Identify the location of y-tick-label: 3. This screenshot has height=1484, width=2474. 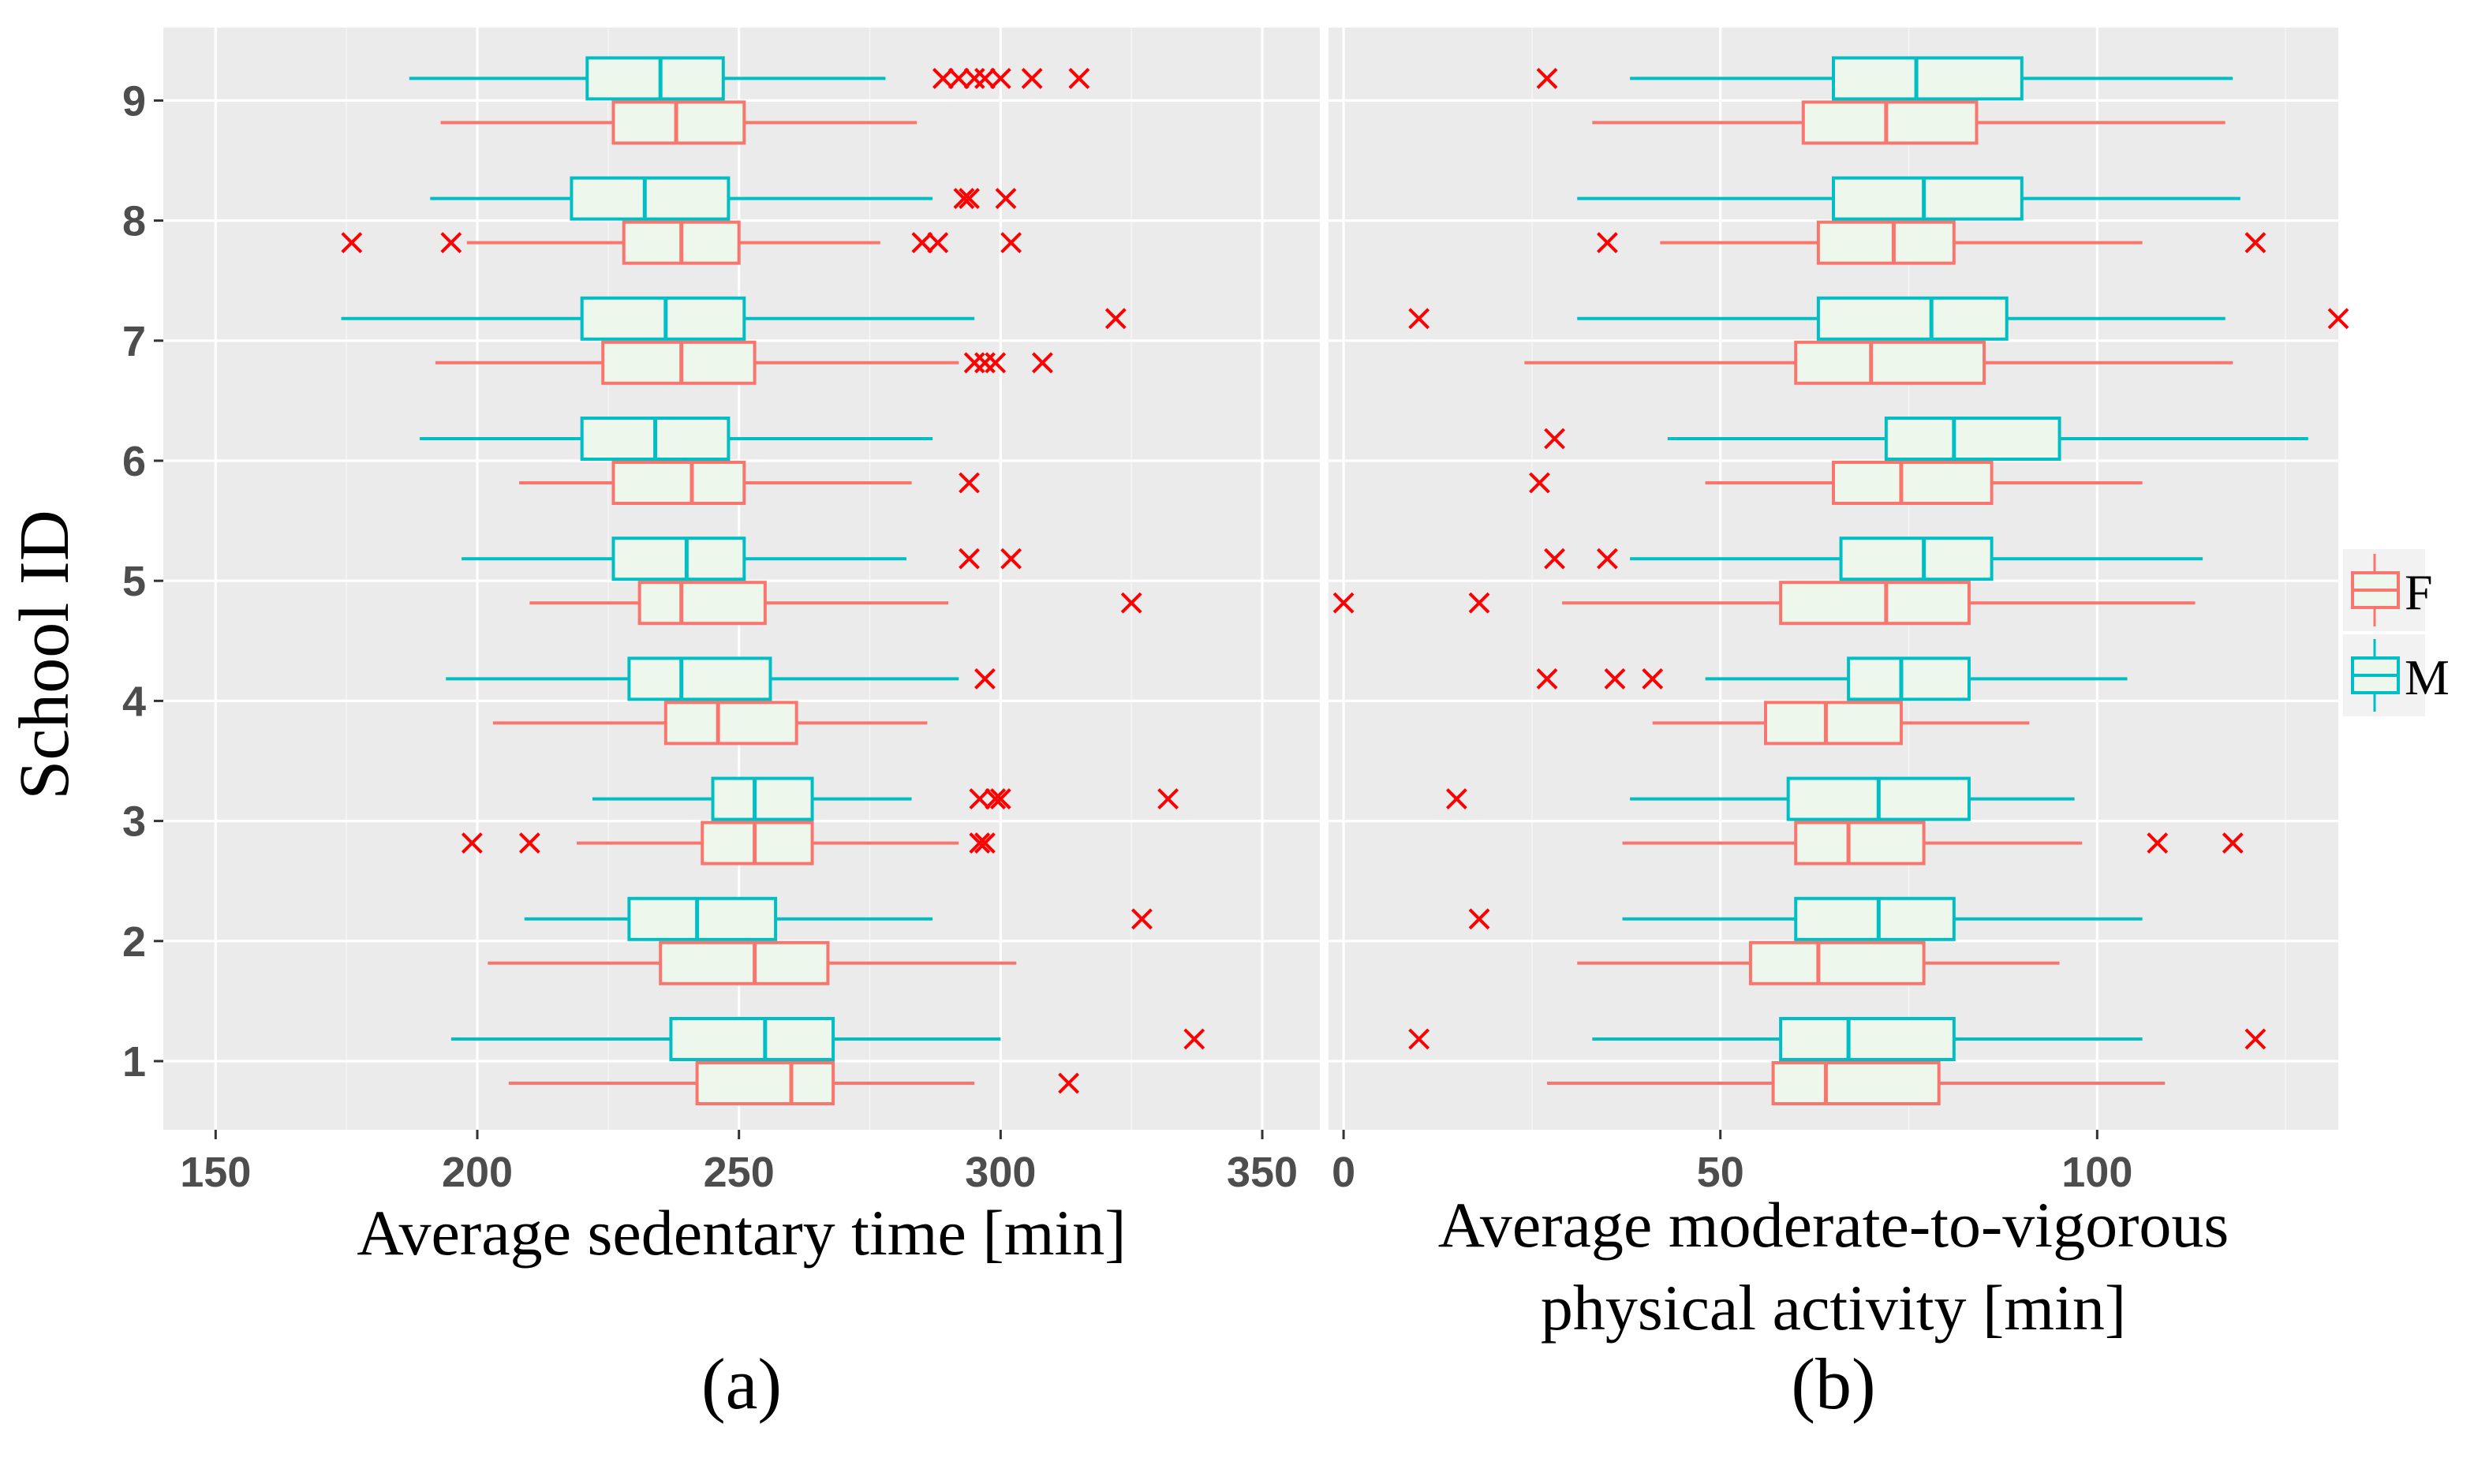
(134, 822).